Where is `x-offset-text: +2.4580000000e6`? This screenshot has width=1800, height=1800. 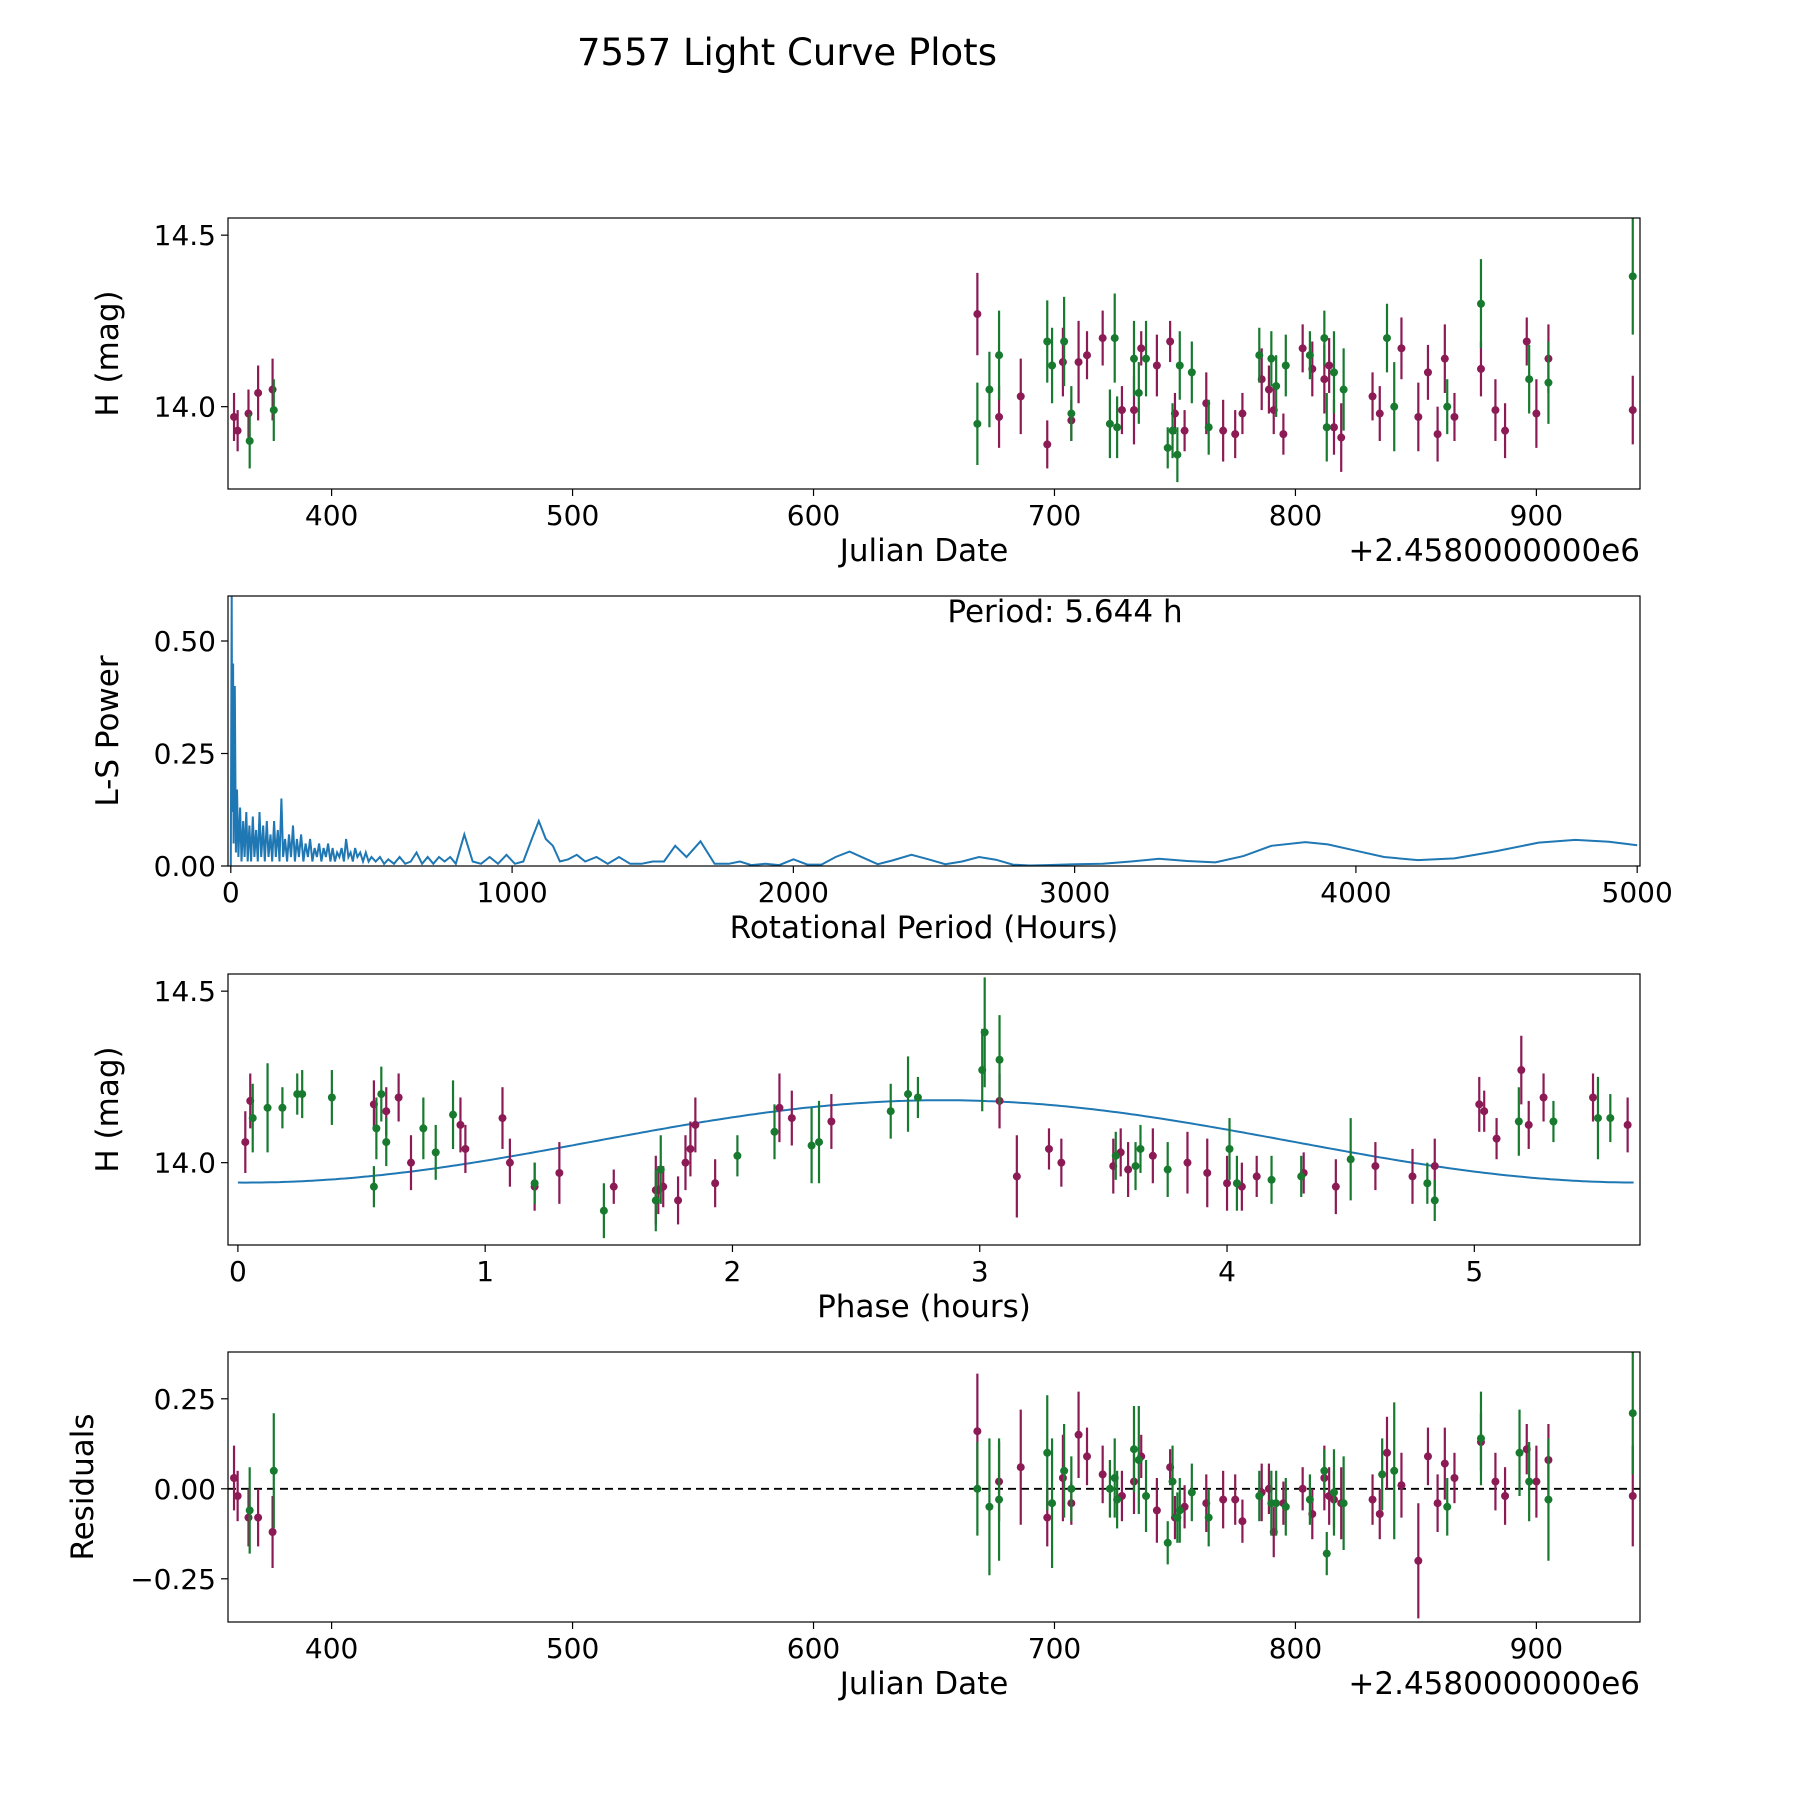
x-offset-text: +2.4580000000e6 is located at coordinates (1494, 1684).